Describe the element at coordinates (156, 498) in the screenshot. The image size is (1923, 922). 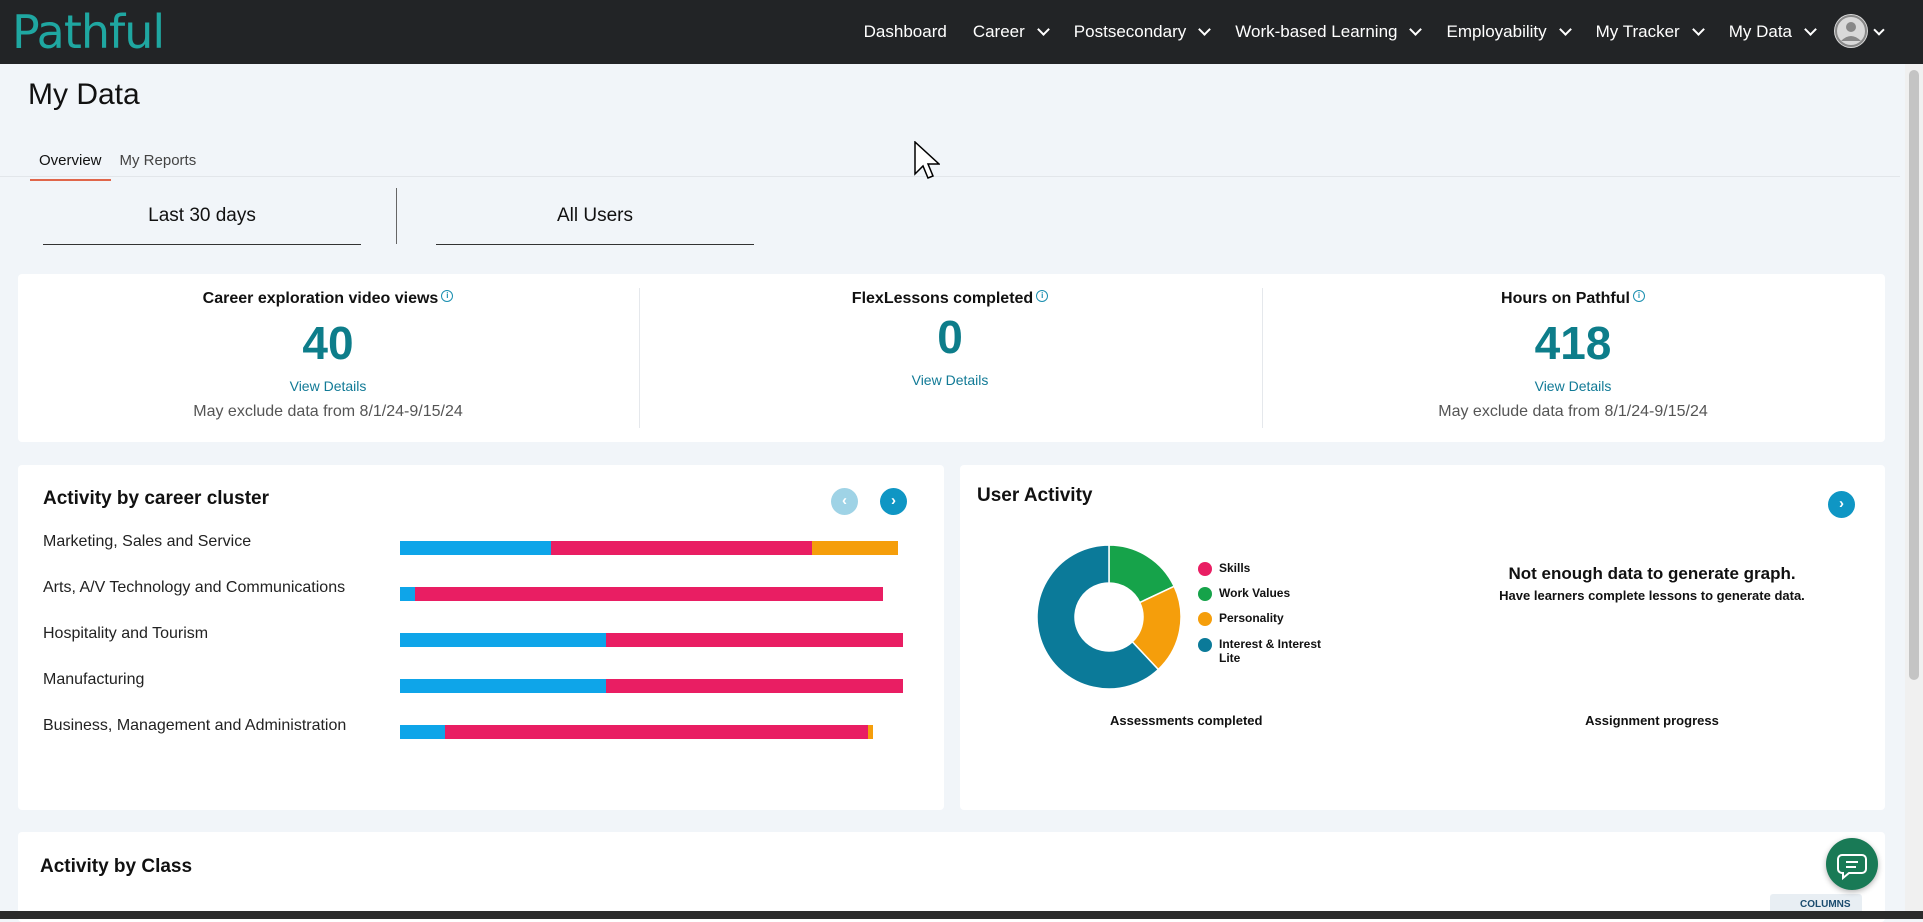
I see `career-cluster-title: Activity by career cluster` at that location.